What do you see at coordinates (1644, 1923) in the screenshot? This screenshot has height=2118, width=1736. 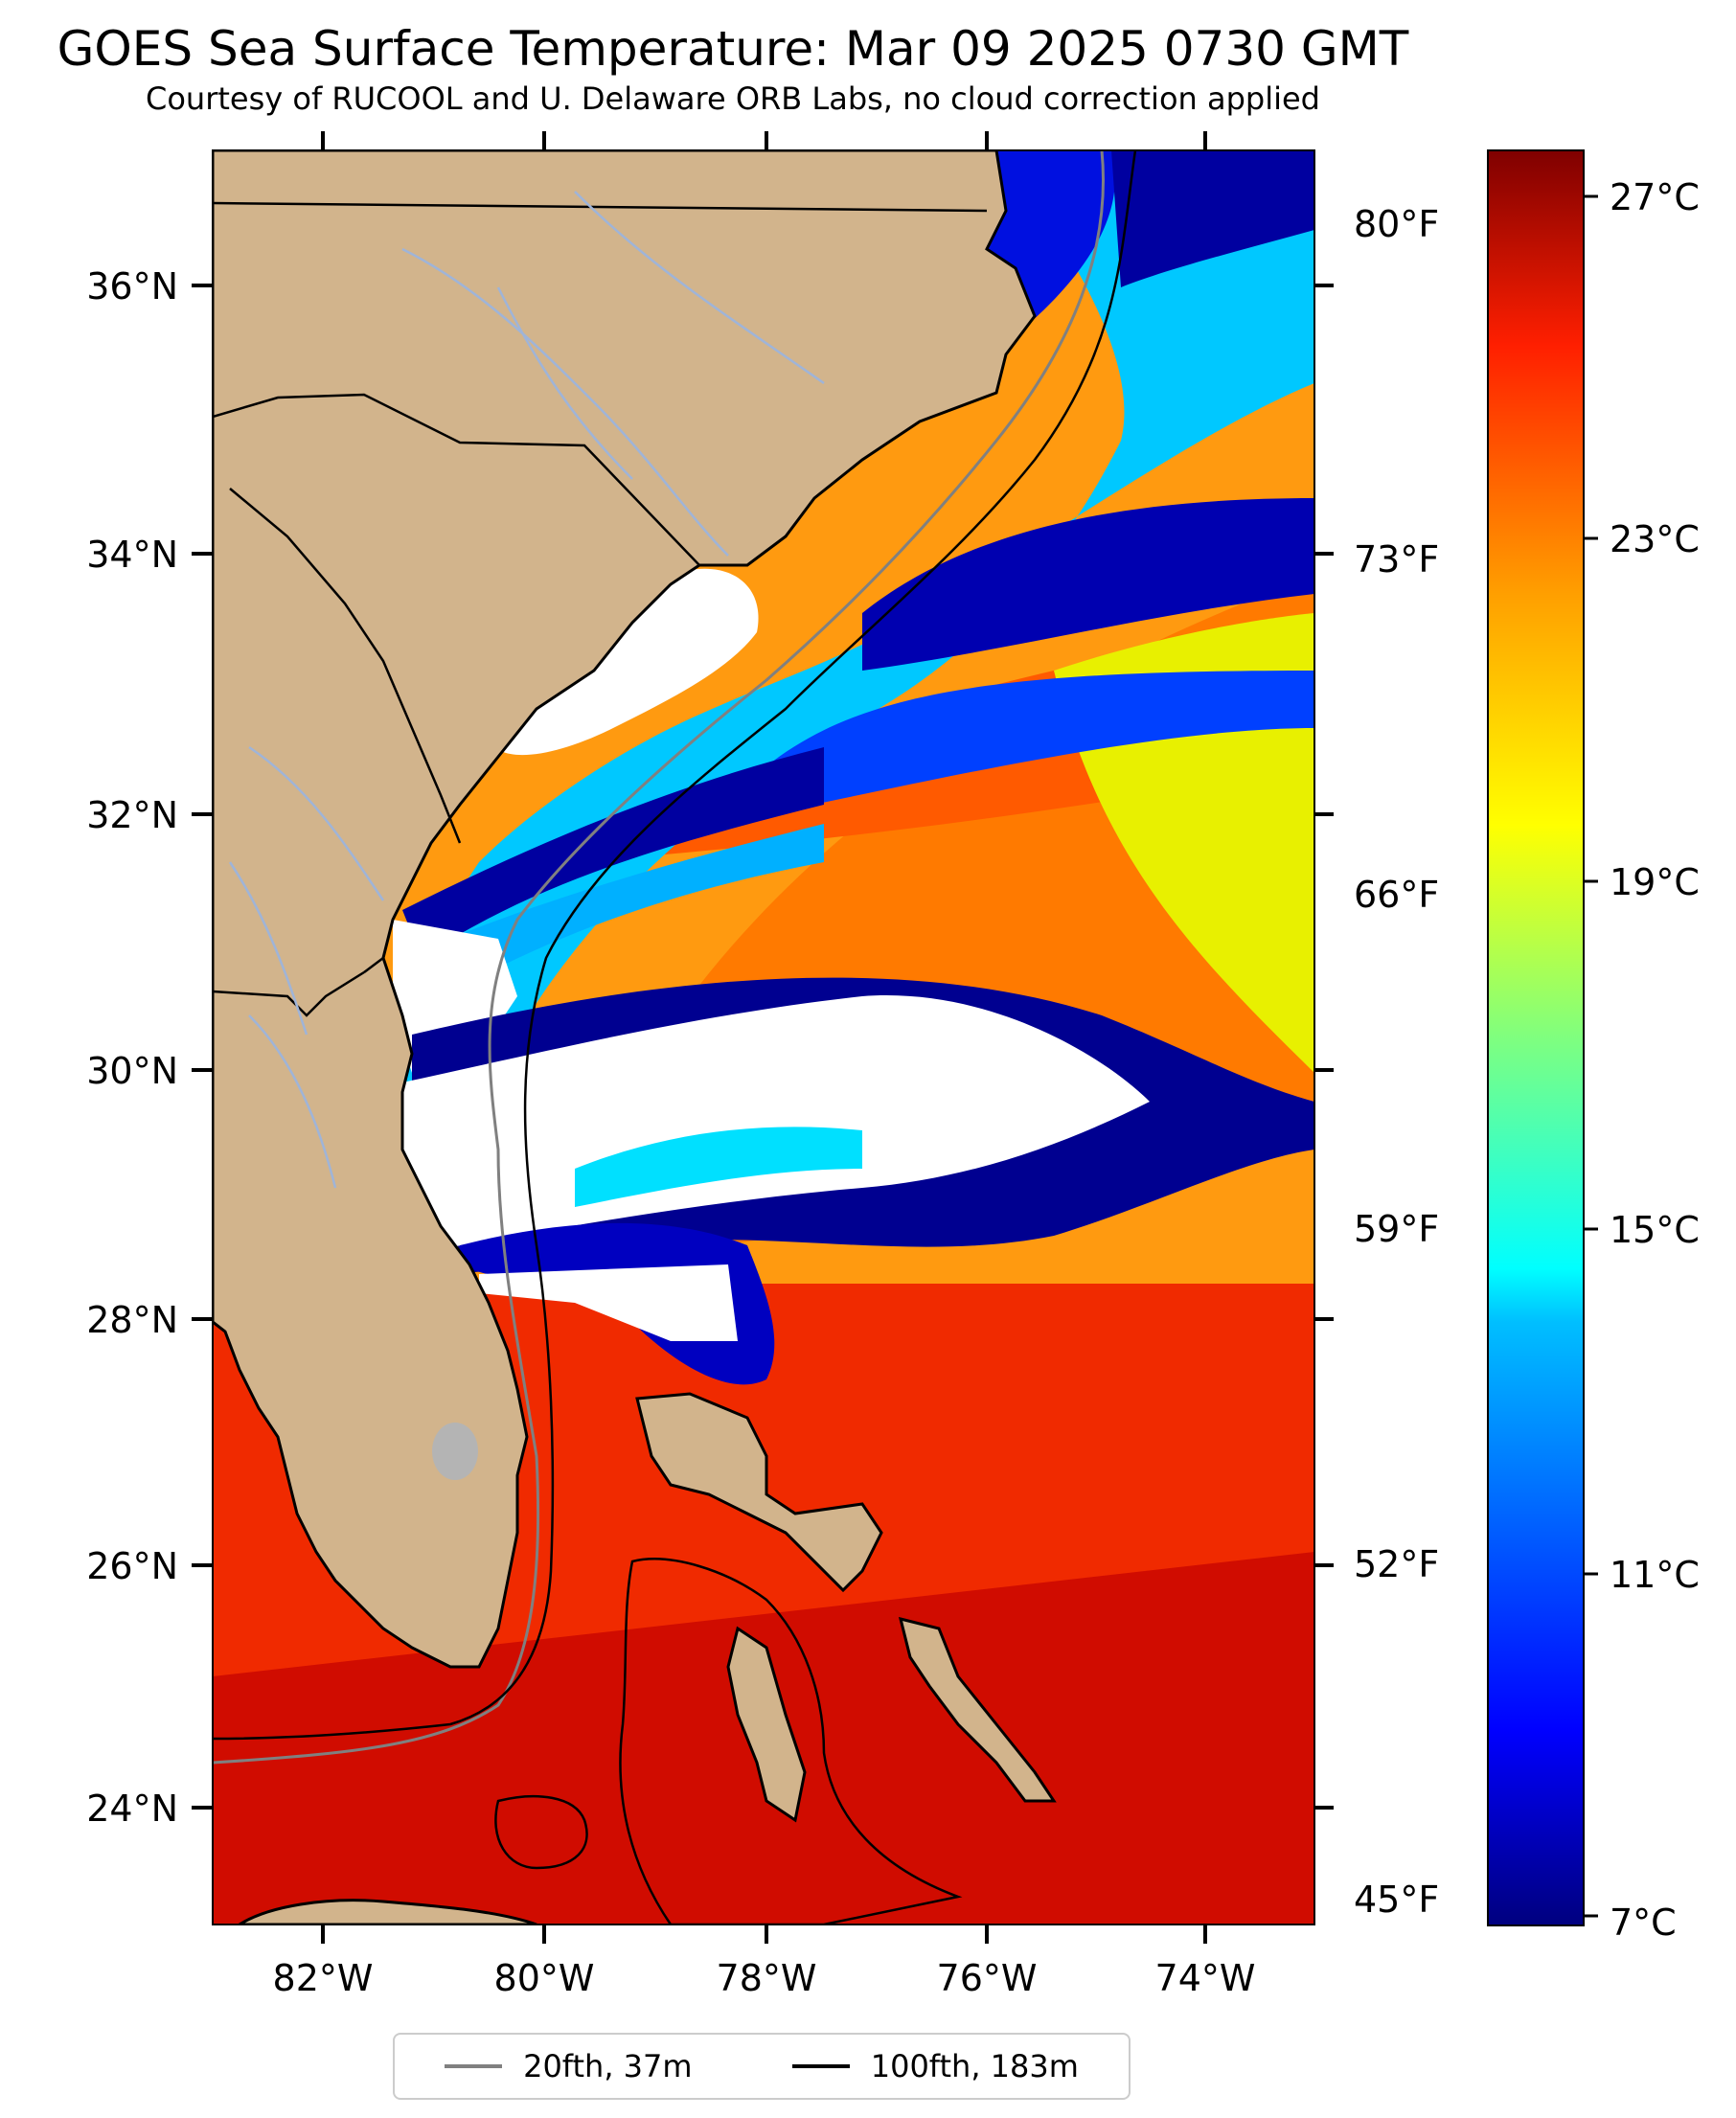 I see `colorbar-label-7c: 7°C` at bounding box center [1644, 1923].